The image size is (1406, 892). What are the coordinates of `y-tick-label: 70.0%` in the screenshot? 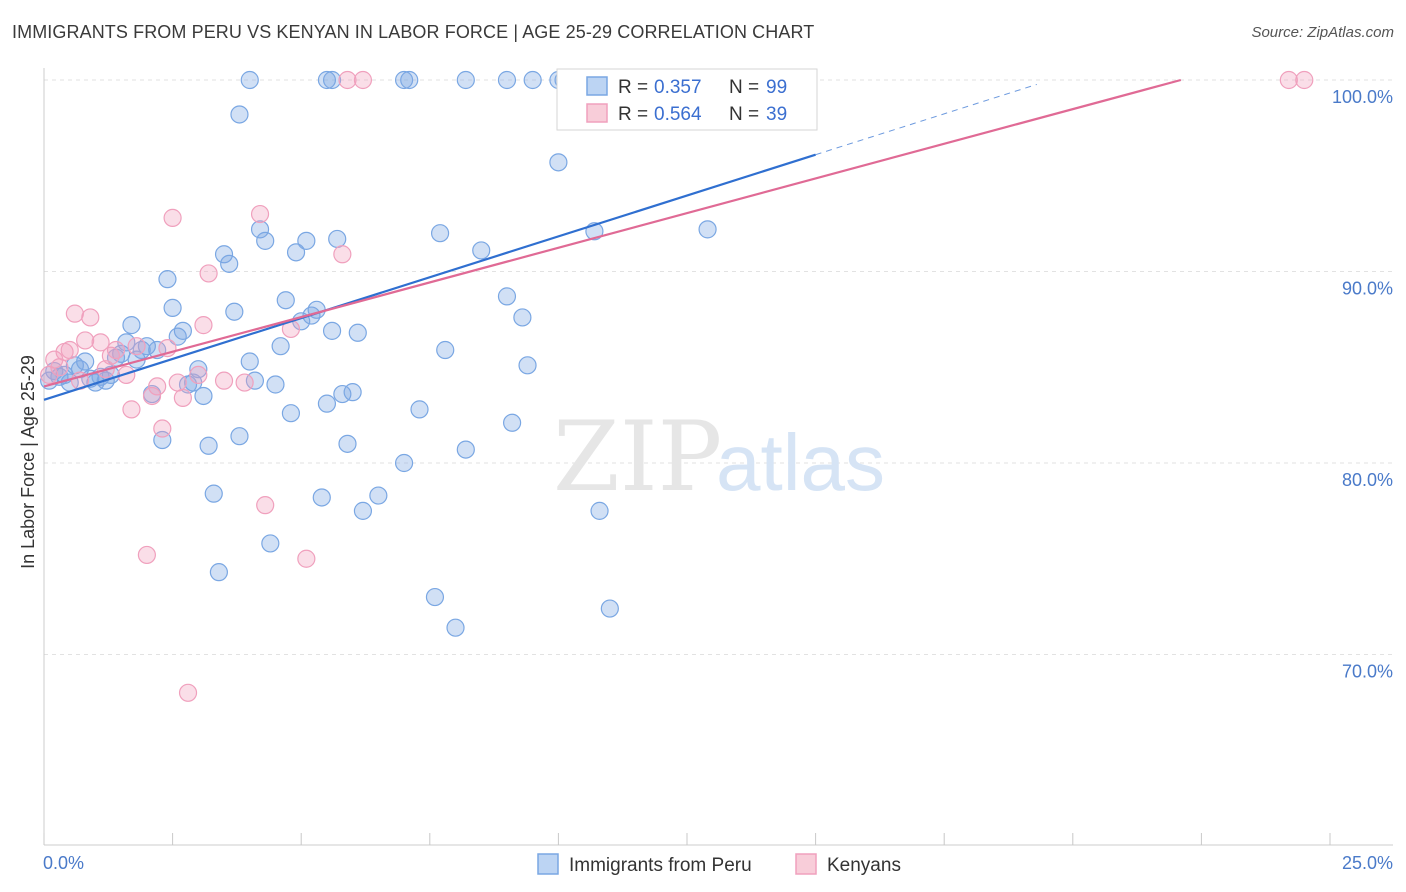 It's located at (1367, 672).